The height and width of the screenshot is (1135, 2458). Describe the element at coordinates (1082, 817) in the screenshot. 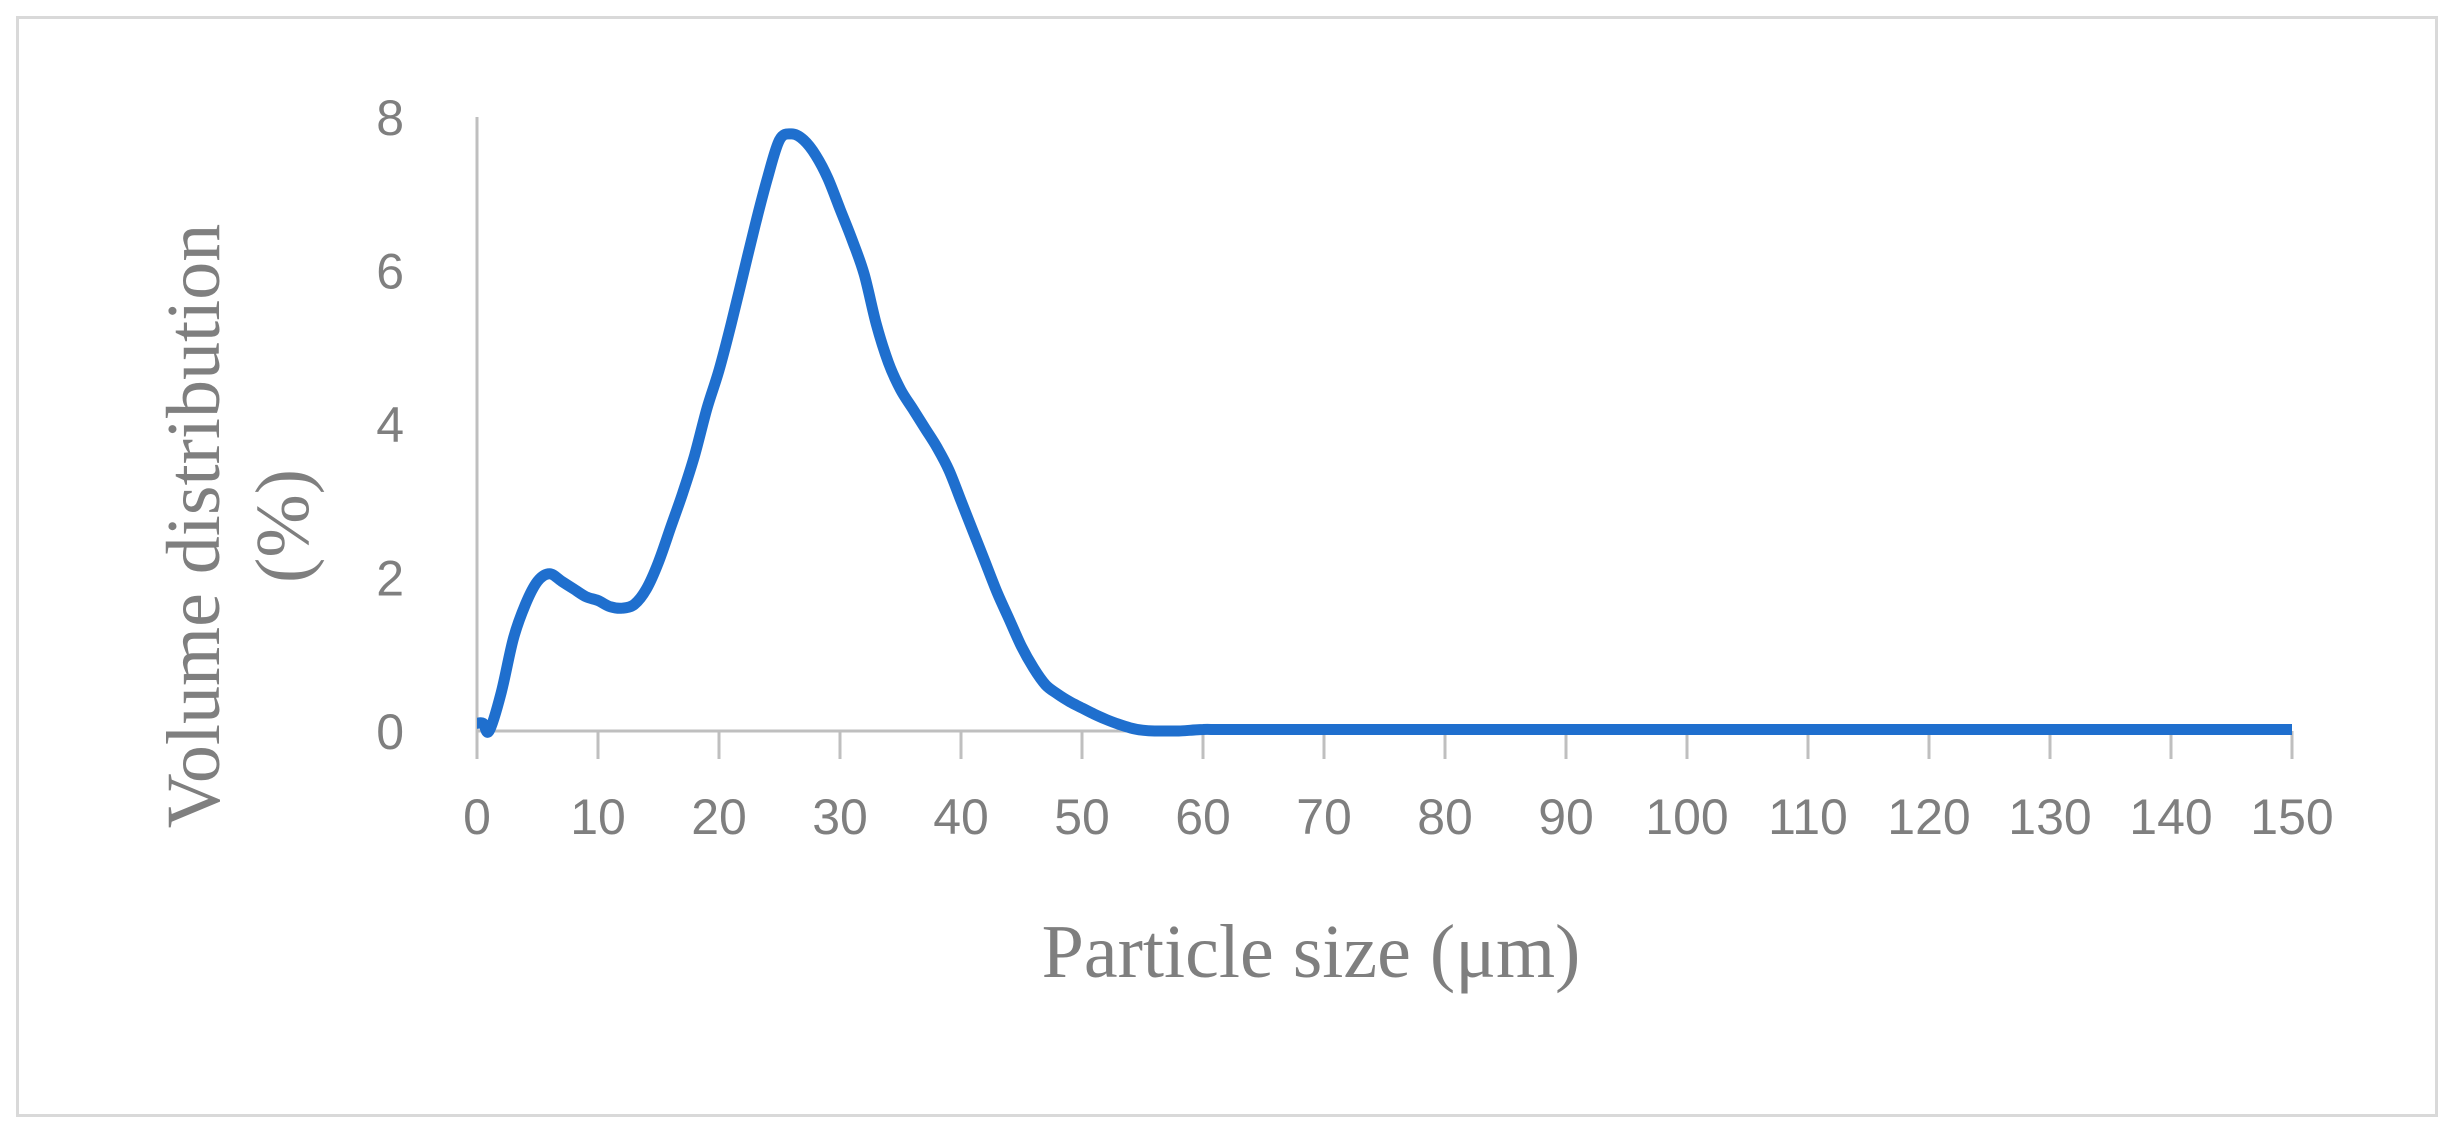

I see `x-tick-label: 50` at that location.